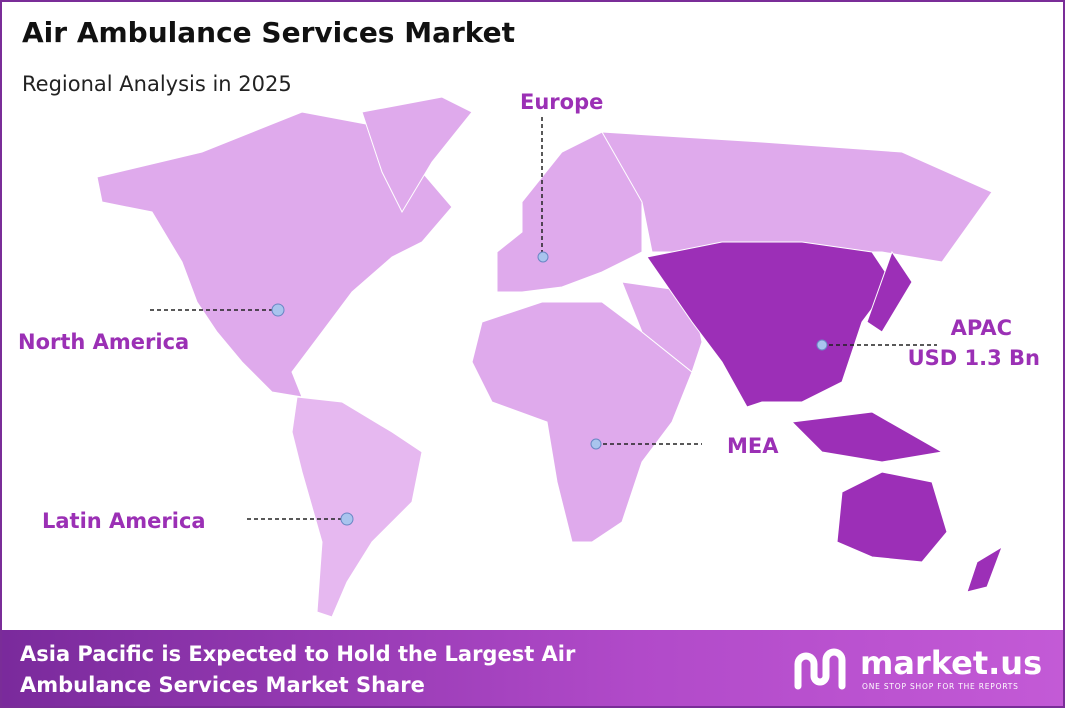 The height and width of the screenshot is (708, 1065). I want to click on asia, so click(769, 324).